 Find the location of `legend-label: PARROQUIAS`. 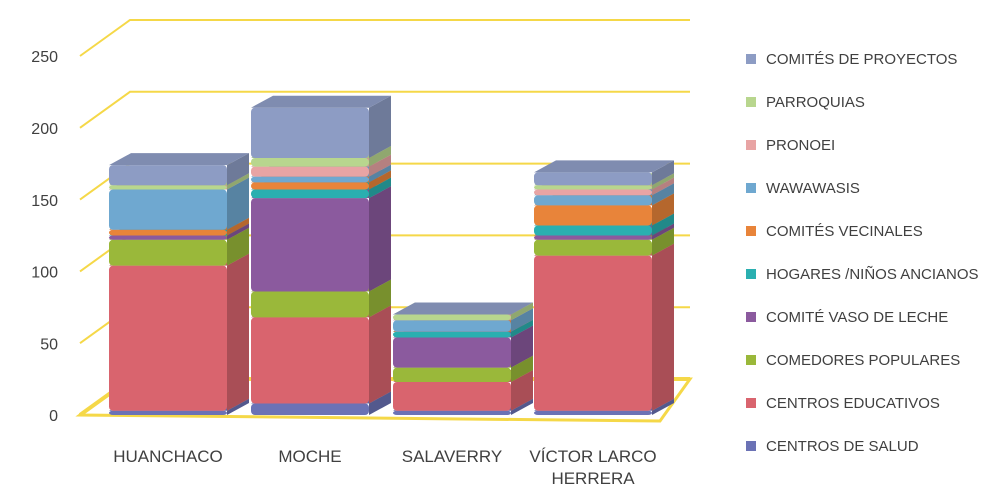

legend-label: PARROQUIAS is located at coordinates (815, 102).